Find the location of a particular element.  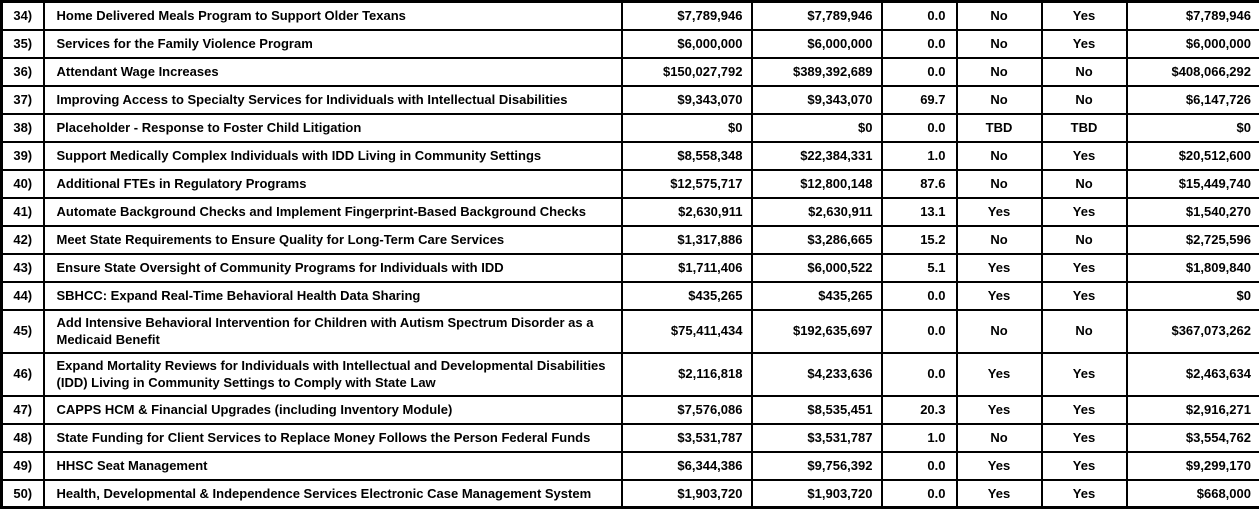

amount-column-3: $2,463,634 is located at coordinates (1193, 374).